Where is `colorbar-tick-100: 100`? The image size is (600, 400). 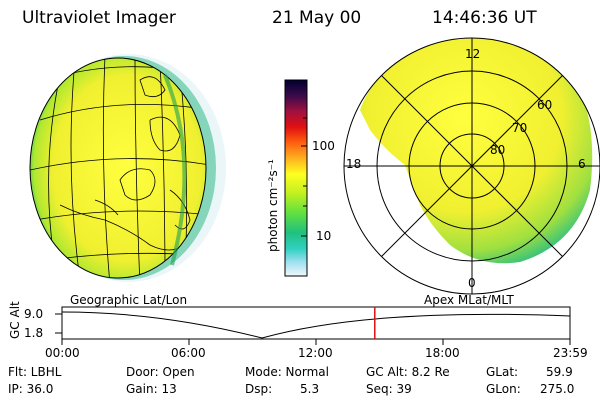 colorbar-tick-100: 100 is located at coordinates (323, 146).